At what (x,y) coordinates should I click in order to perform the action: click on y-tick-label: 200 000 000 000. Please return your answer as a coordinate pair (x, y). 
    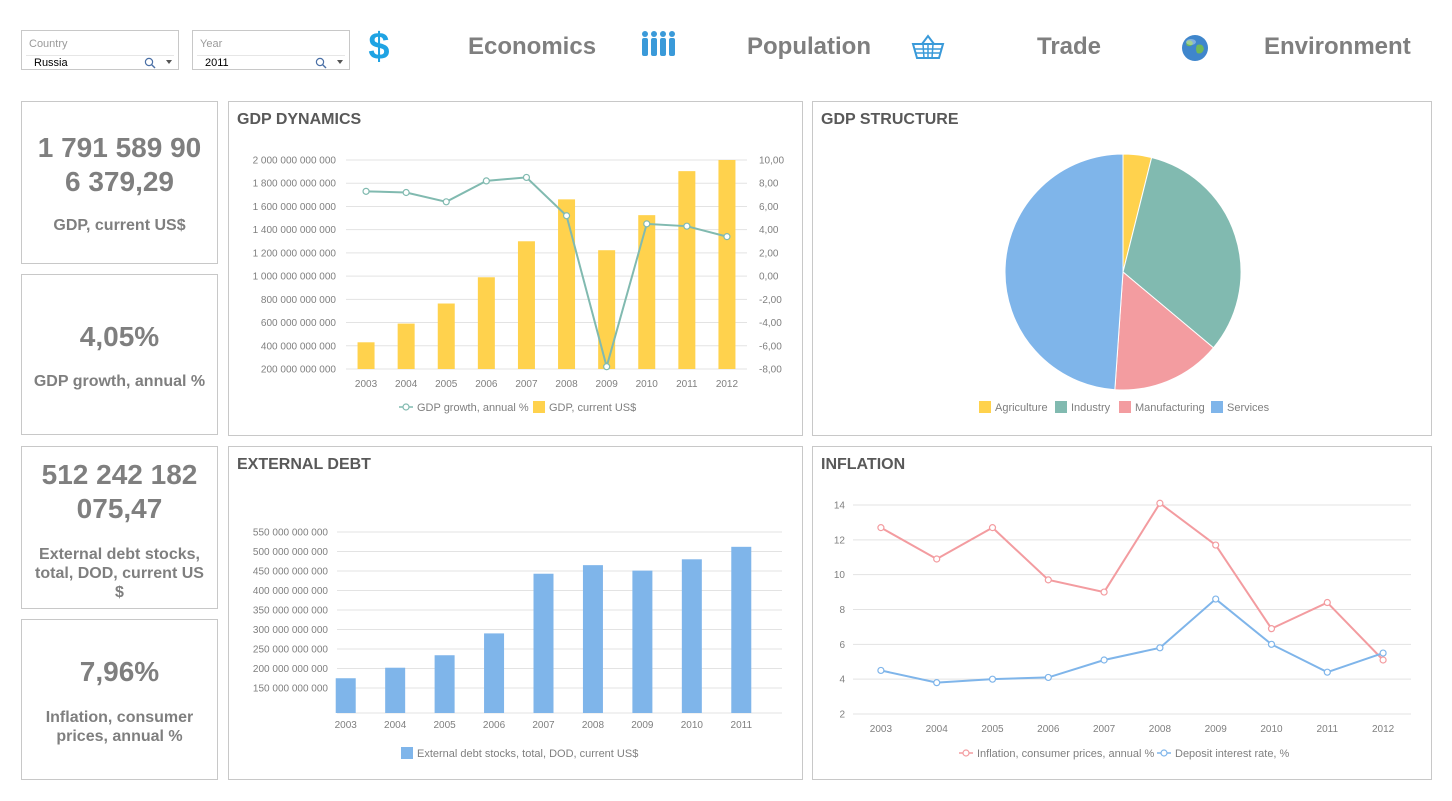
    Looking at the image, I should click on (291, 669).